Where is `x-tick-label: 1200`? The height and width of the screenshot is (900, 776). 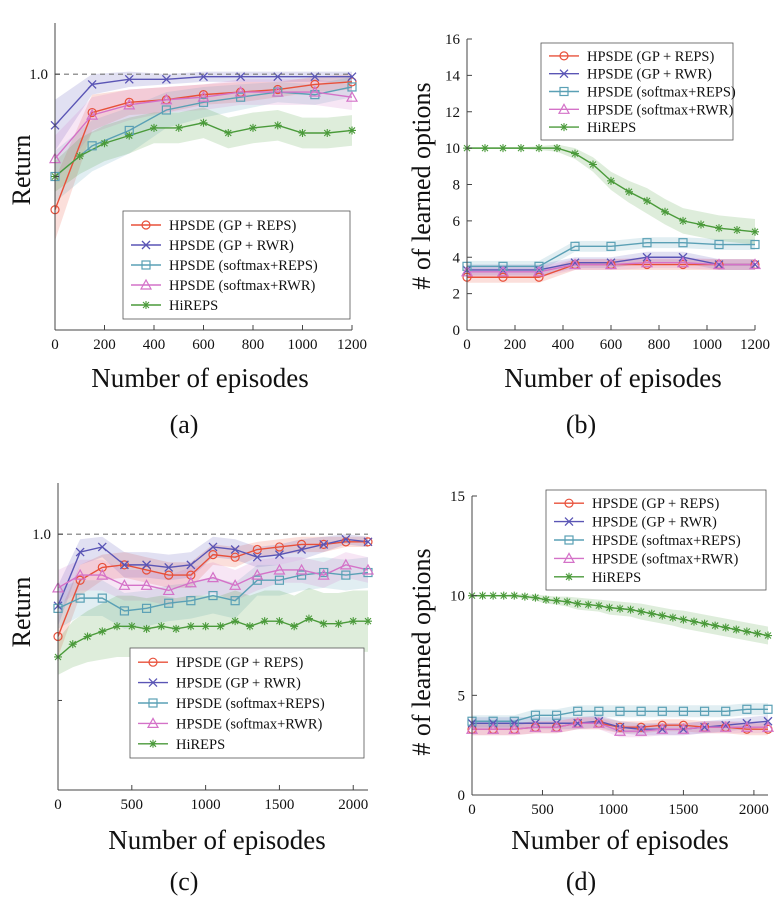
x-tick-label: 1200 is located at coordinates (352, 345).